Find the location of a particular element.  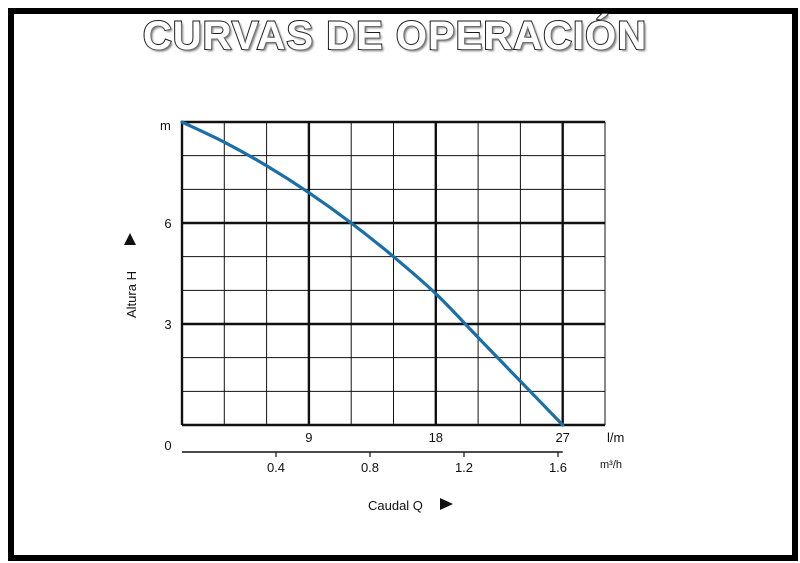

x-axis-arrow-icon is located at coordinates (446, 504).